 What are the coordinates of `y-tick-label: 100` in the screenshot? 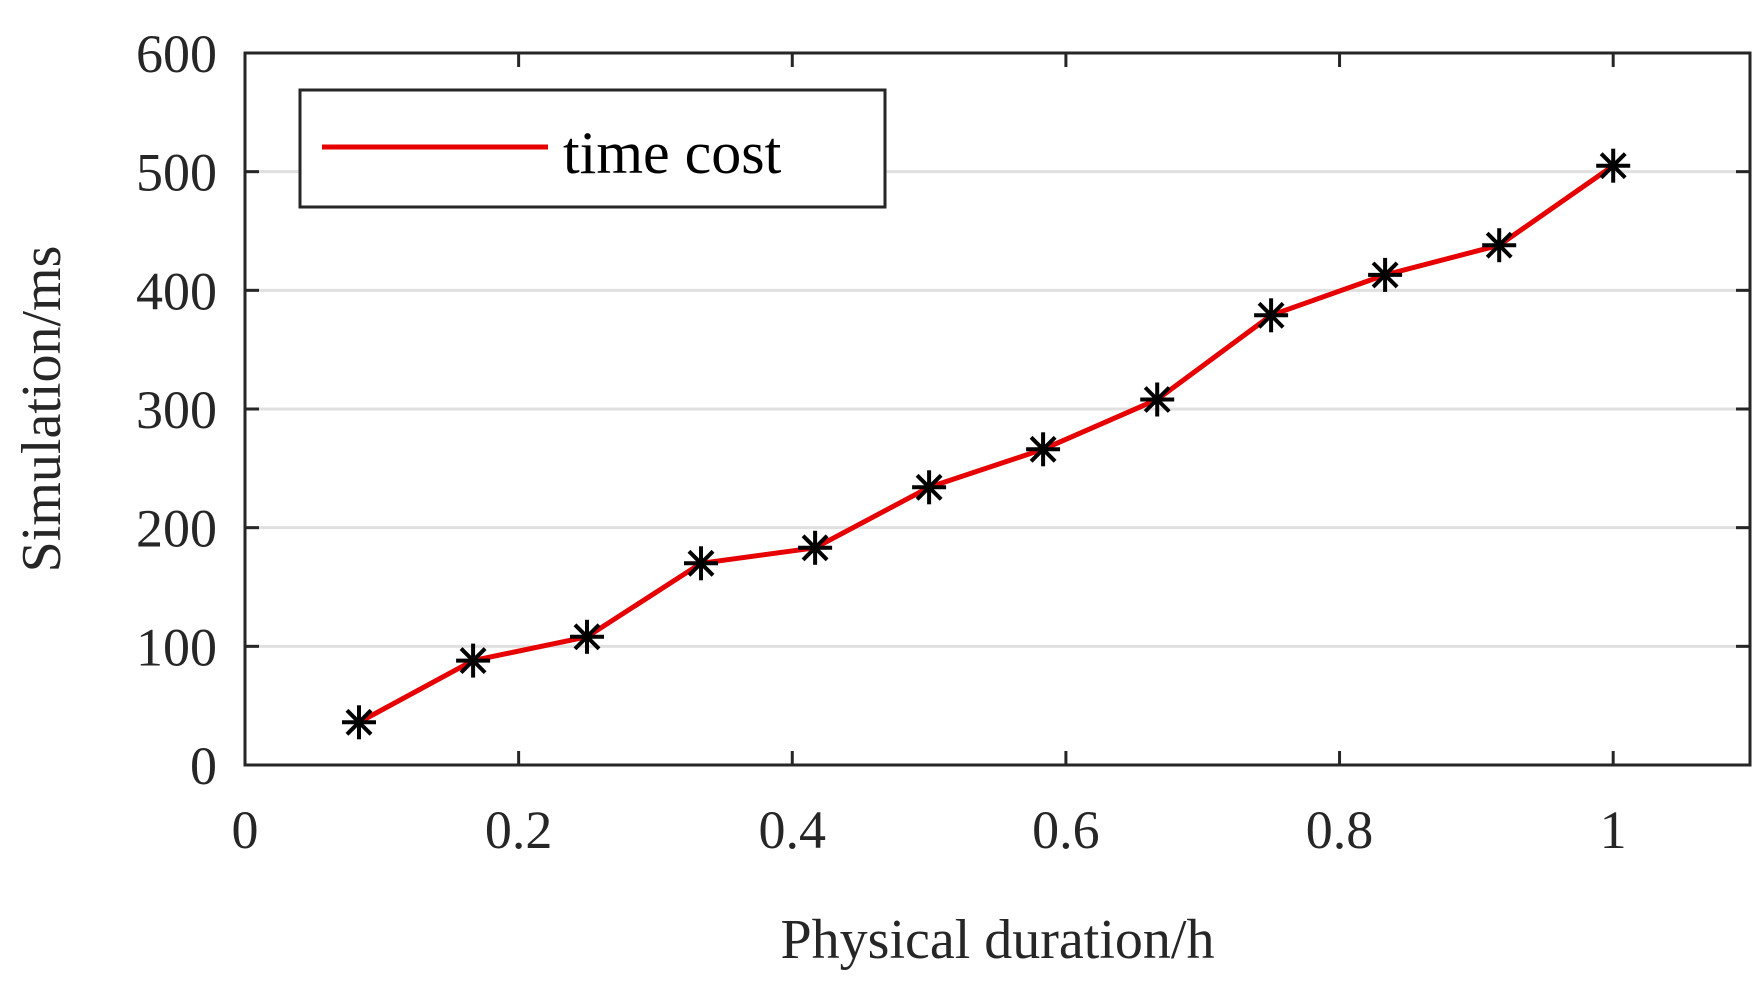 It's located at (176, 647).